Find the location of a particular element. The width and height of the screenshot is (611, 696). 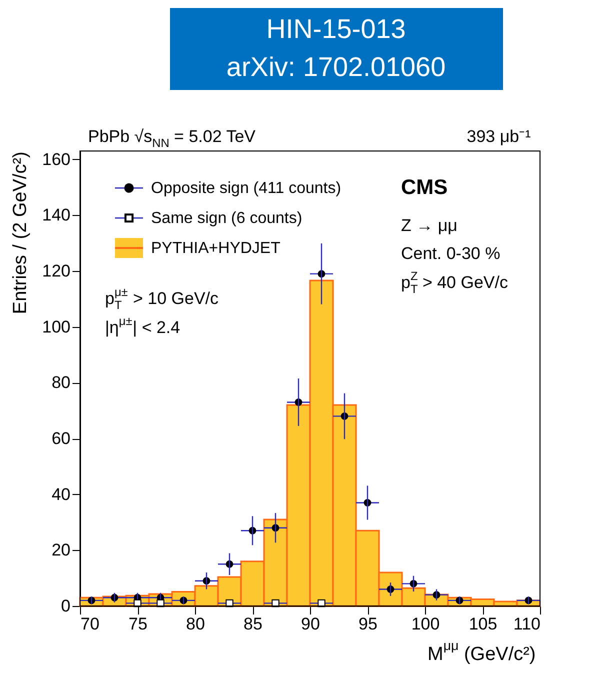

x-tick-label: 70 is located at coordinates (90, 624).